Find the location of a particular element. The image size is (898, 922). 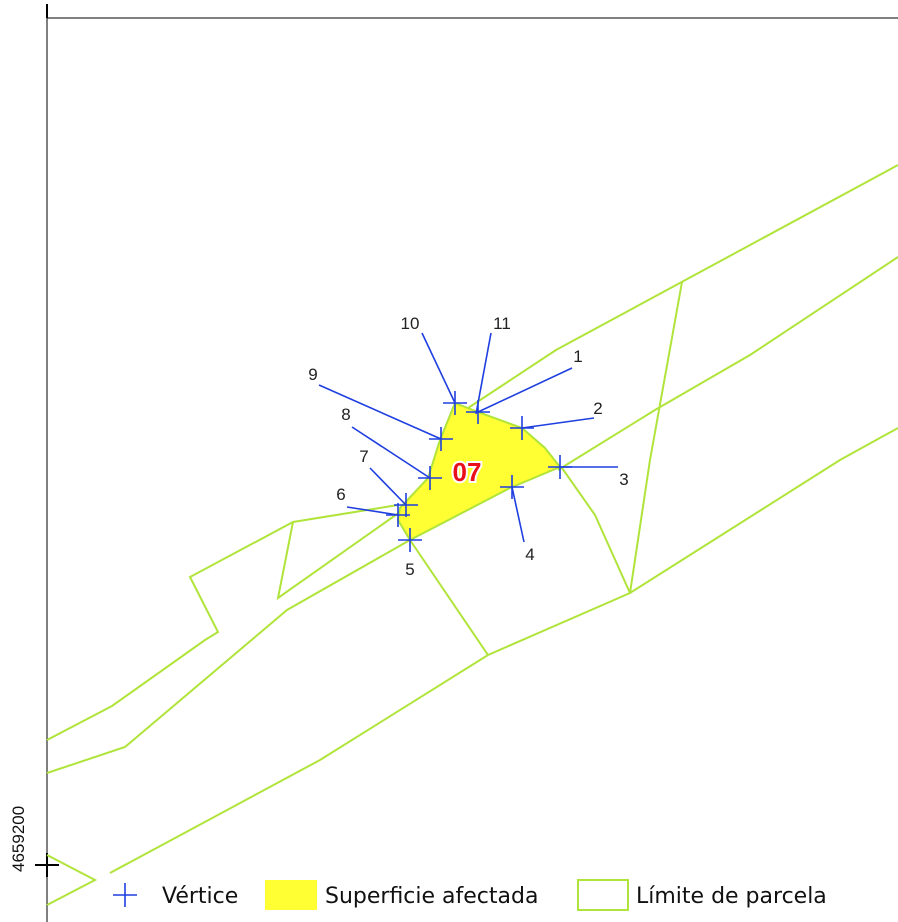

coord-cross is located at coordinates (47, 865).